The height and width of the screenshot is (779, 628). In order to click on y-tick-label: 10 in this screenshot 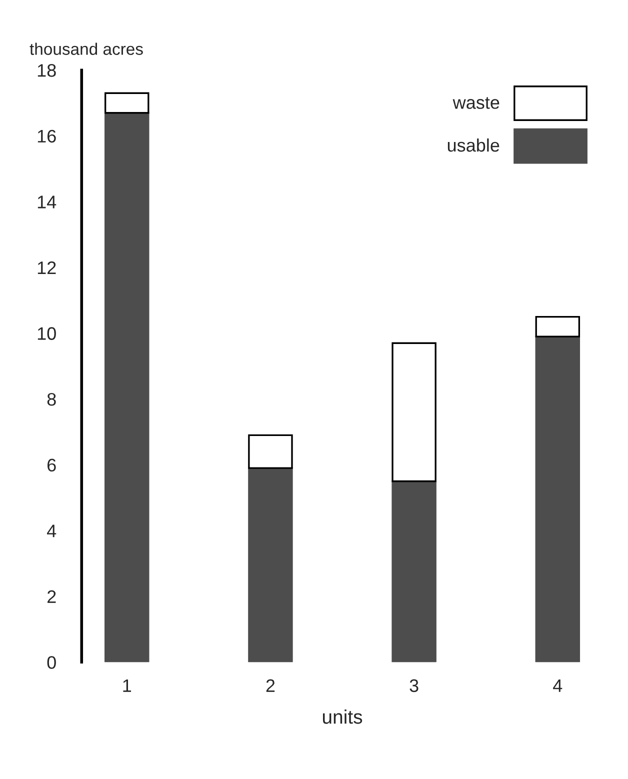, I will do `click(47, 333)`.